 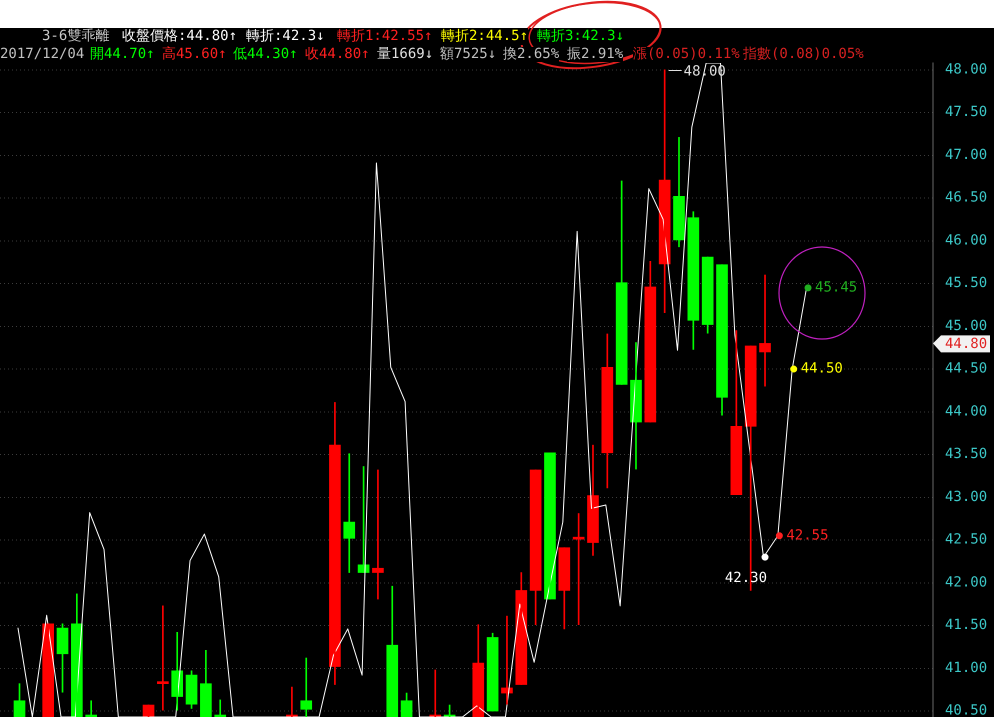 I want to click on y-tick-label: 42.50, so click(x=966, y=540).